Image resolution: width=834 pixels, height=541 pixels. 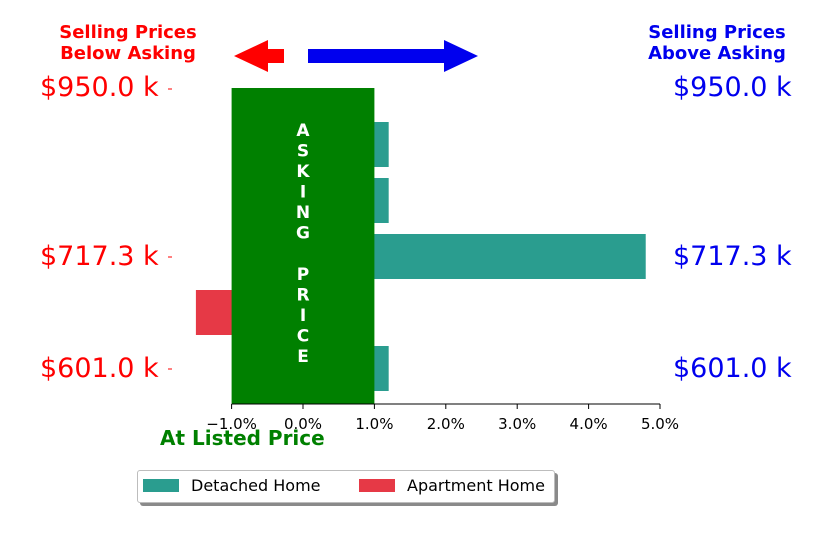 I want to click on x-axis: −1.0% 0.0% 1.0% 2.0% 3.0% 4.0% 5.0%, so click(x=442, y=418).